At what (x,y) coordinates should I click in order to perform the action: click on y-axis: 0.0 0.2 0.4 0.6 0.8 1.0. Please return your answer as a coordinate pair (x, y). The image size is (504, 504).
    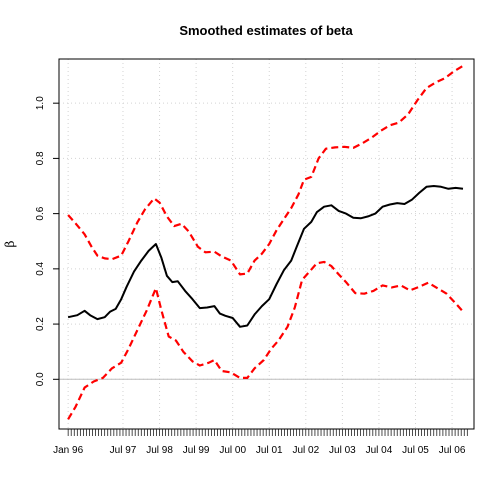
    Looking at the image, I should click on (47, 241).